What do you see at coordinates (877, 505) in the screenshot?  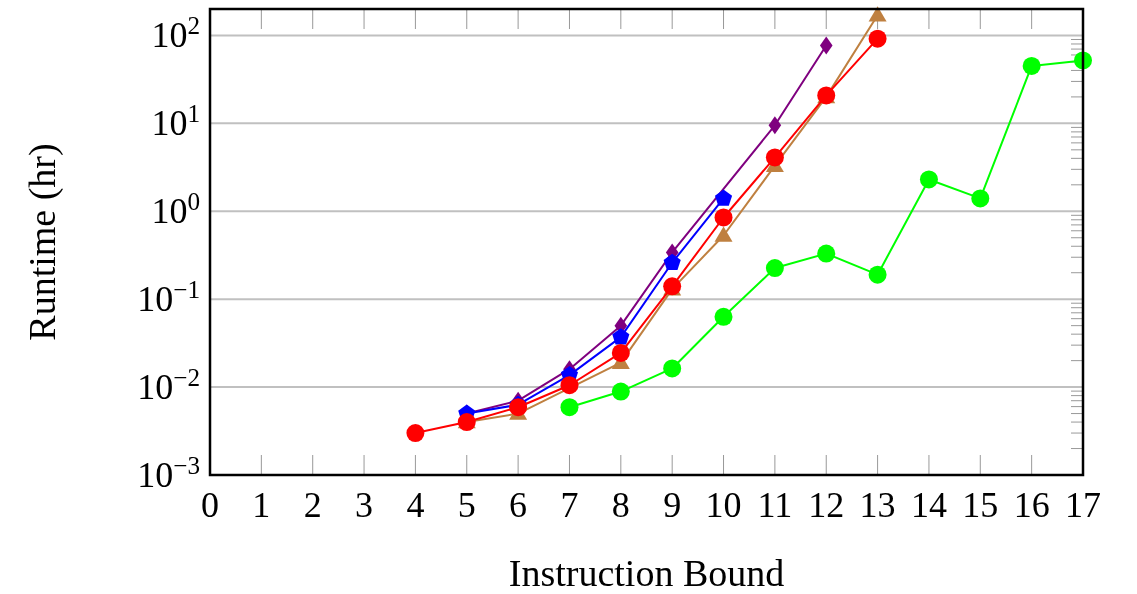 I see `x-tick-label: 13` at bounding box center [877, 505].